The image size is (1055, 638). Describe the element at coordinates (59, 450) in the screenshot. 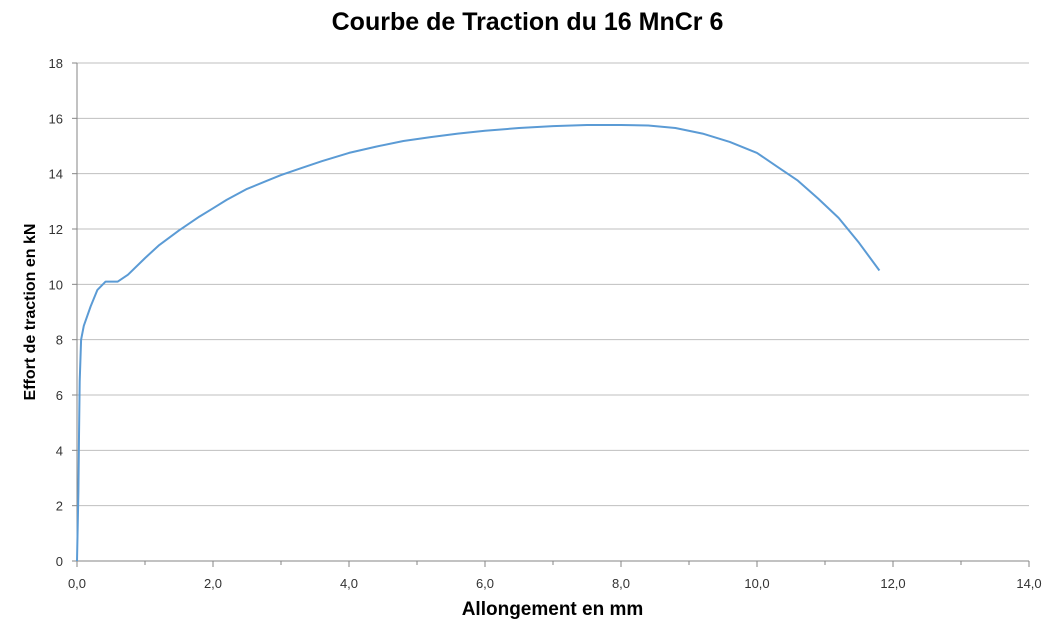

I see `y-tick-label: 4` at that location.